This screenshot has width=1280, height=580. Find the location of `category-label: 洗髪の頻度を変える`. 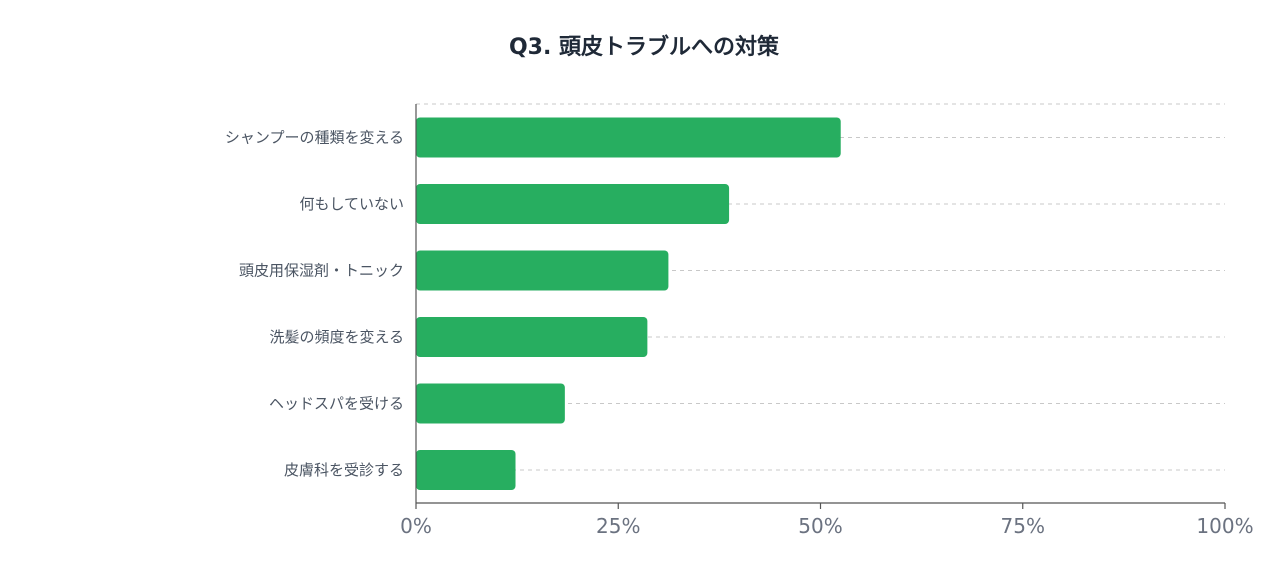

category-label: 洗髪の頻度を変える is located at coordinates (336, 337).